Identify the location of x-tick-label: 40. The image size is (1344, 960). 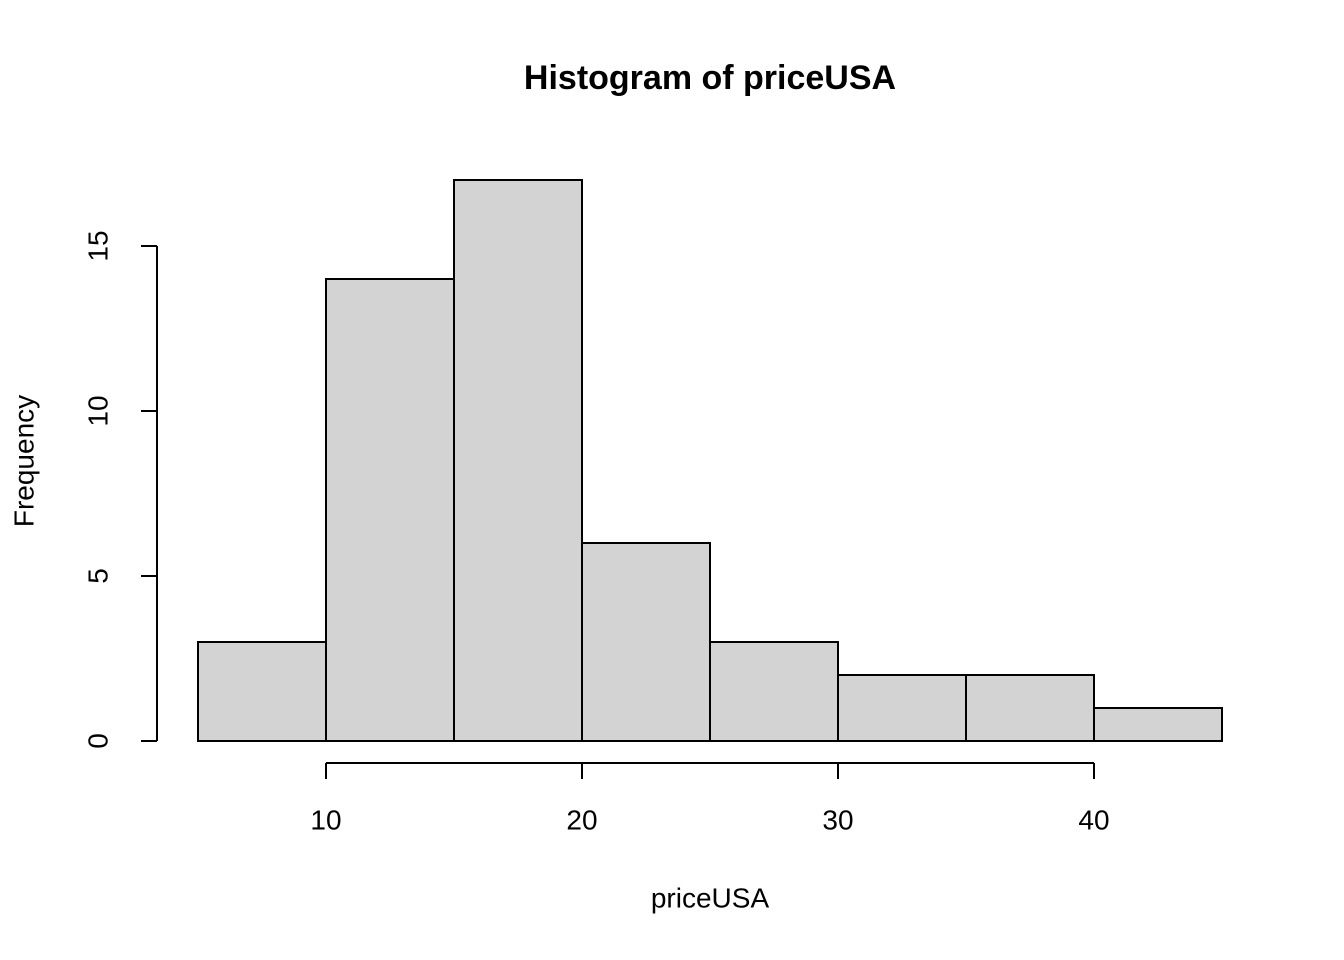
(1093, 819).